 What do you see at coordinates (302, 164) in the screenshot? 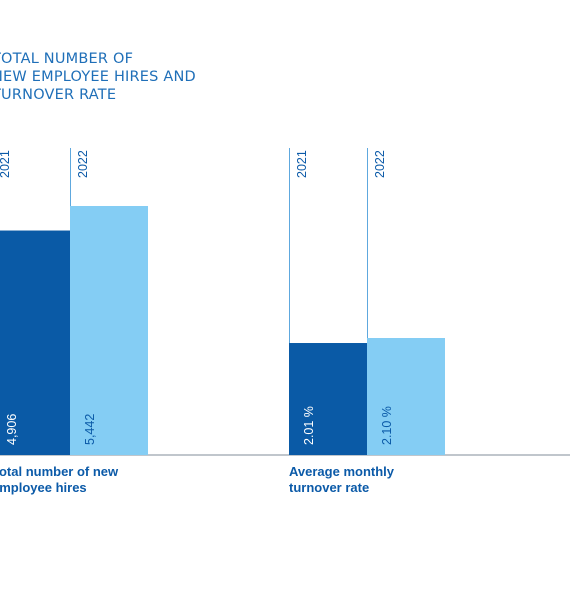
I see `year-label-2-2021: 2021` at bounding box center [302, 164].